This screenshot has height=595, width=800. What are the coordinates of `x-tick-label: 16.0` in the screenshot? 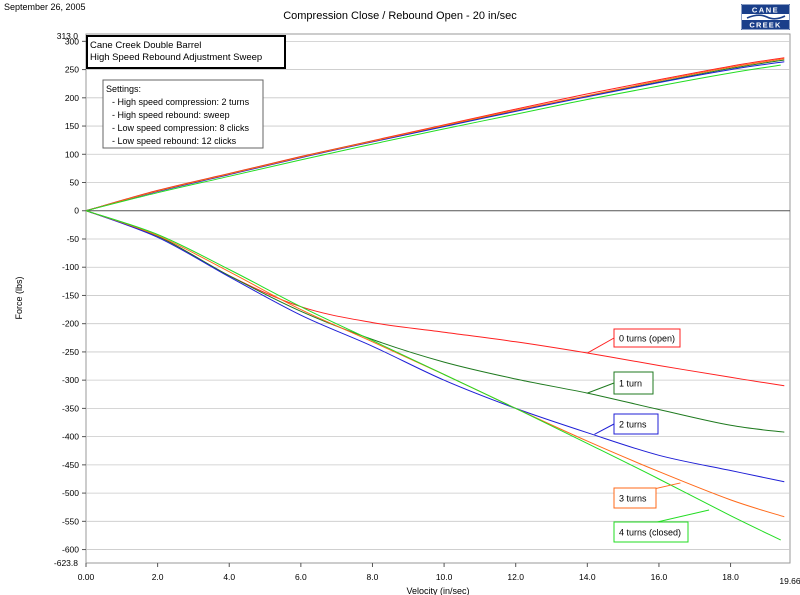 It's located at (659, 577).